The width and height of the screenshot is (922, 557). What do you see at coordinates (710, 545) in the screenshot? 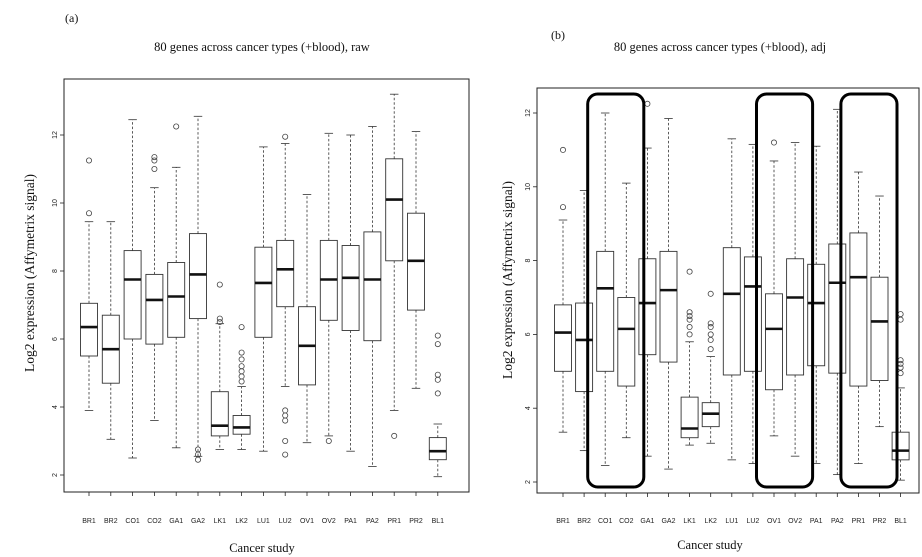
I see `panel-b-x-axis-label: Cancer study` at bounding box center [710, 545].